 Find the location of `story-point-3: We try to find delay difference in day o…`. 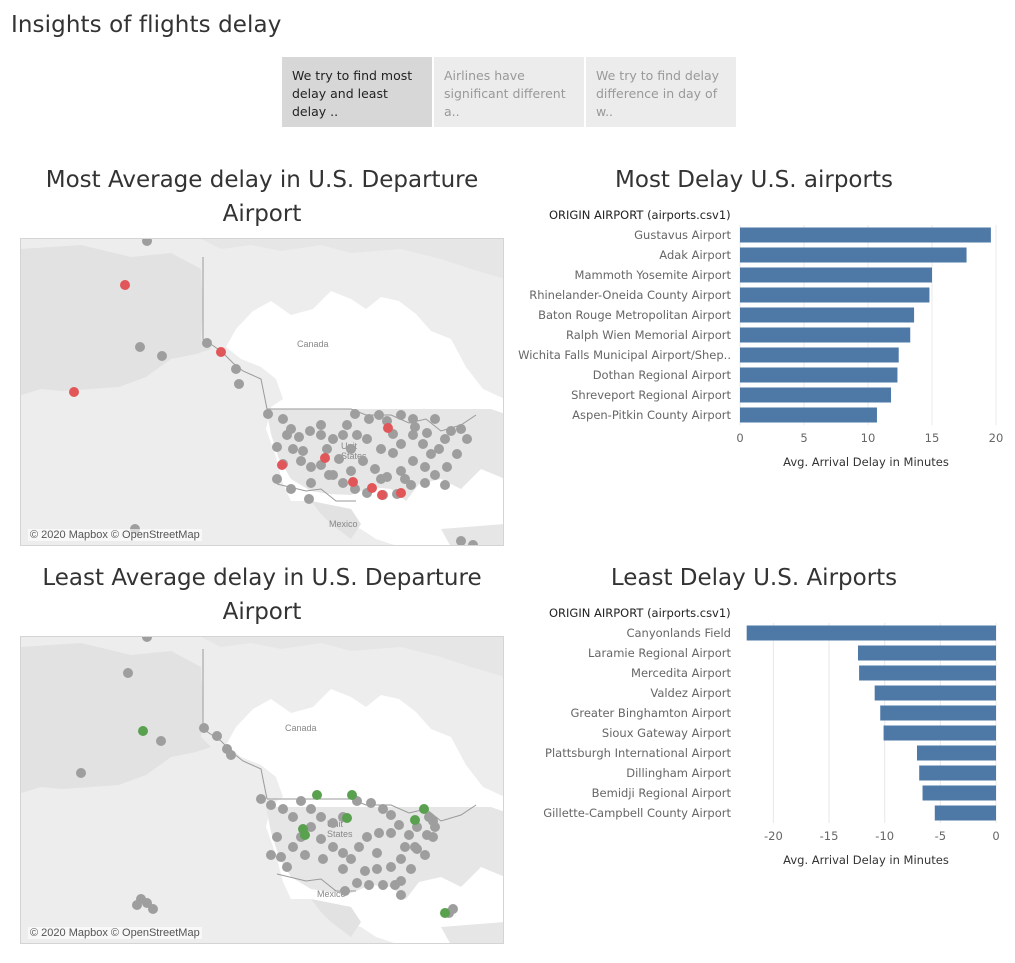

story-point-3: We try to find delay difference in day o… is located at coordinates (661, 92).